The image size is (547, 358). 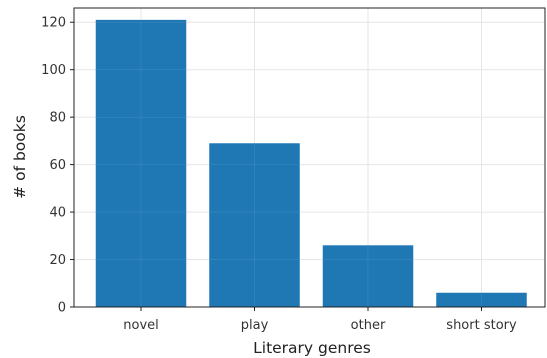 What do you see at coordinates (141, 325) in the screenshot?
I see `x-tick-label: novel` at bounding box center [141, 325].